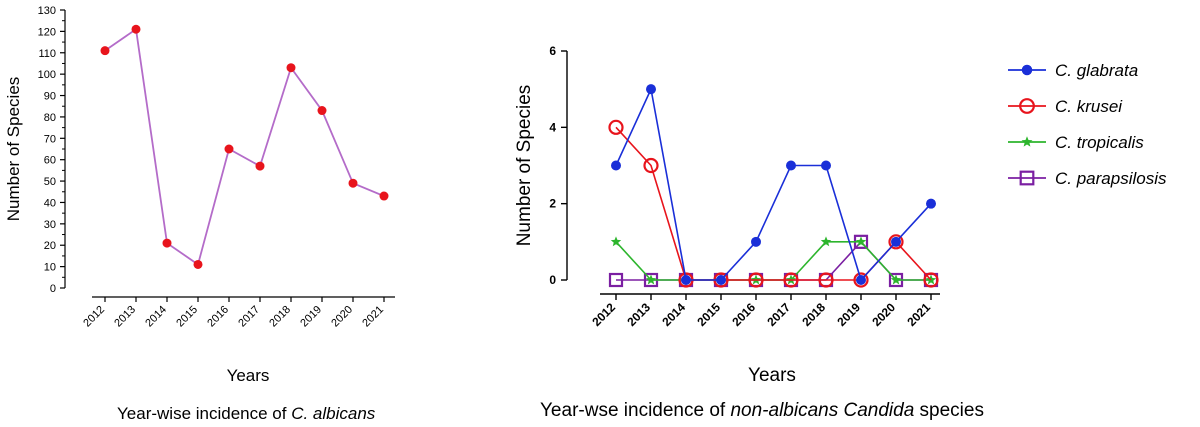  I want to click on y-tick-label: 4, so click(552, 127).